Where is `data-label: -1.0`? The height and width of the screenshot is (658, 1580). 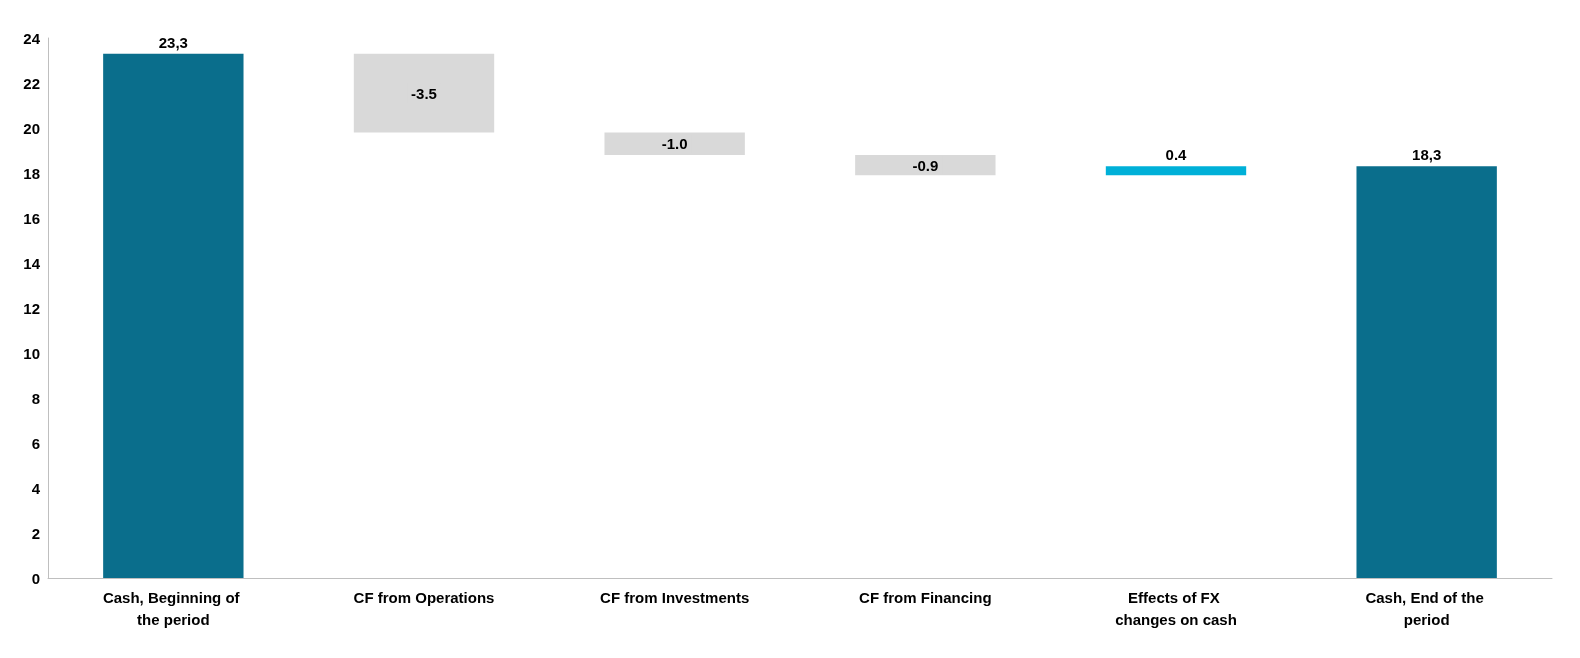 data-label: -1.0 is located at coordinates (674, 144).